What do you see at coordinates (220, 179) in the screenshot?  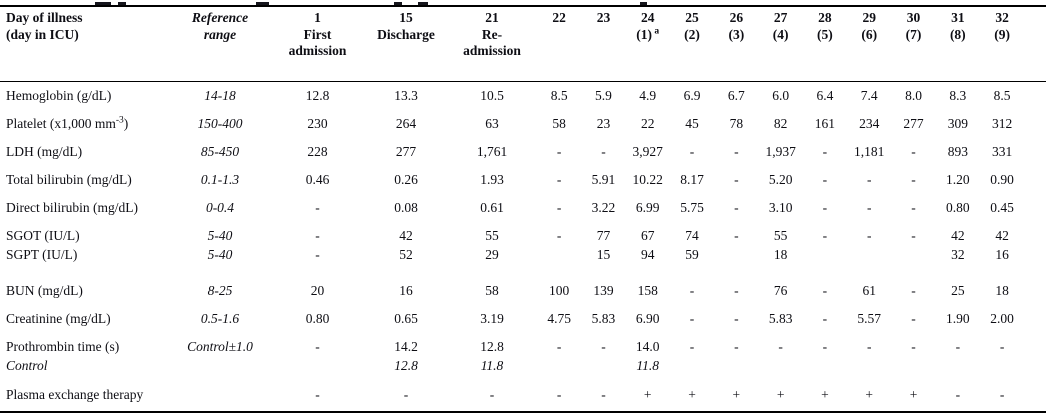 I see `reference-cell: 0.1-1.3` at bounding box center [220, 179].